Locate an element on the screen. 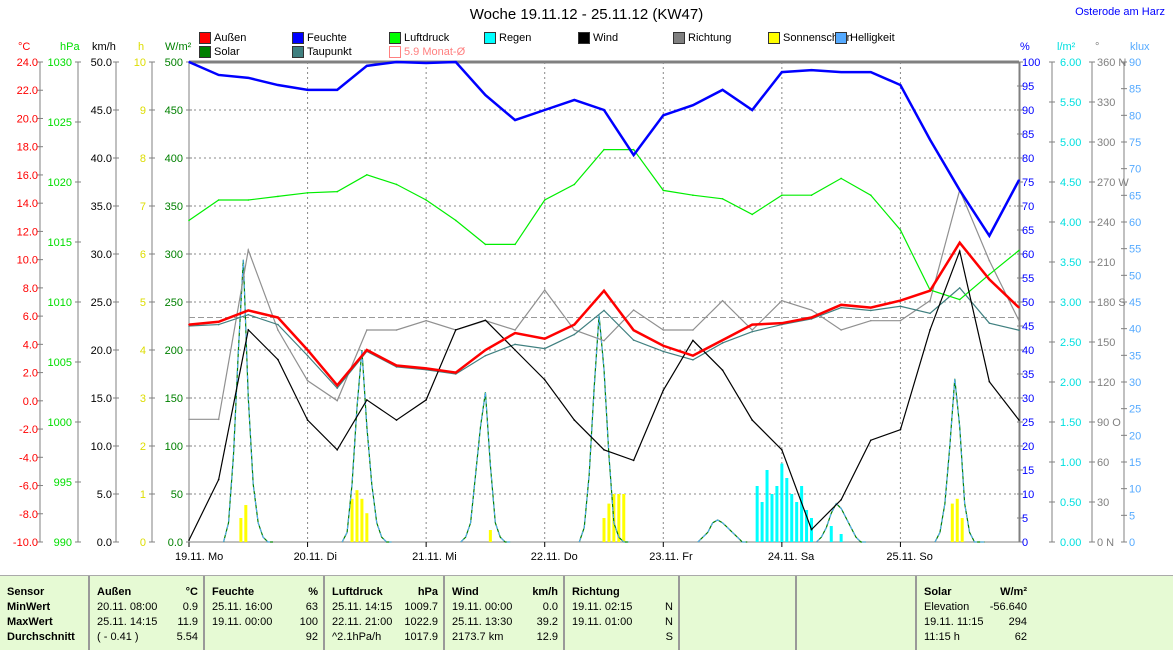 This screenshot has height=650, width=1173. axis-tick-label-brightness: 5 is located at coordinates (1132, 516).